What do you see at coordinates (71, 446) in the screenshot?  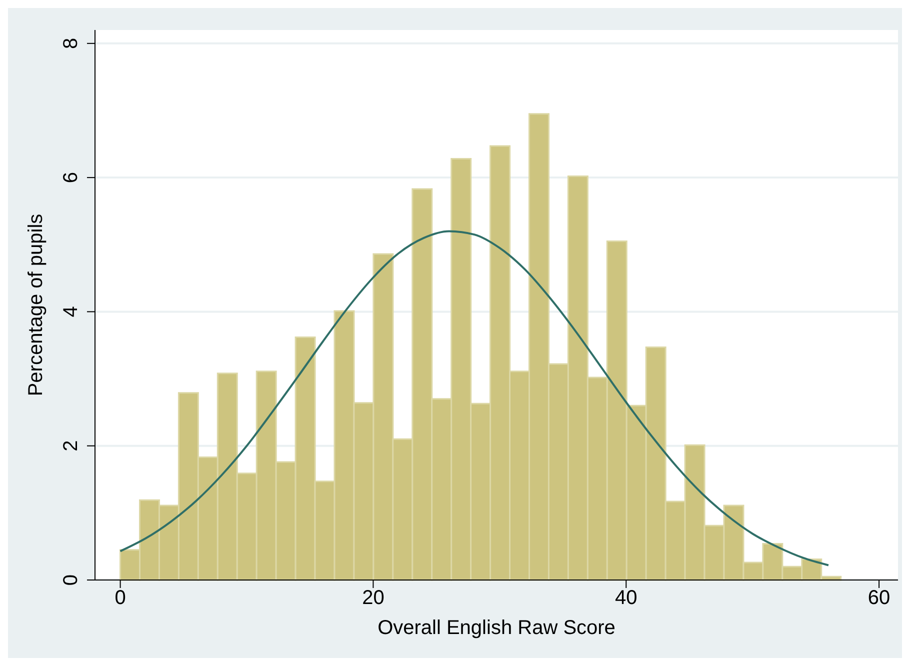 I see `y-tick-label: 2` at bounding box center [71, 446].